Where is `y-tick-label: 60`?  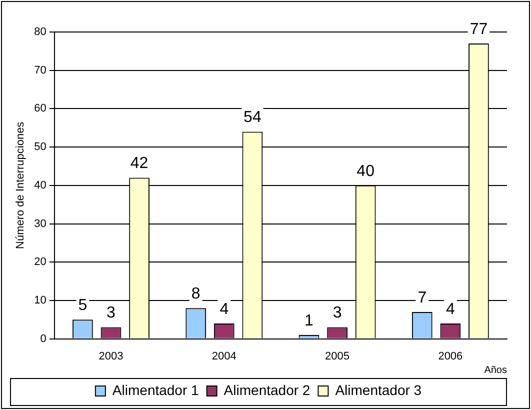
y-tick-label: 60 is located at coordinates (40, 108).